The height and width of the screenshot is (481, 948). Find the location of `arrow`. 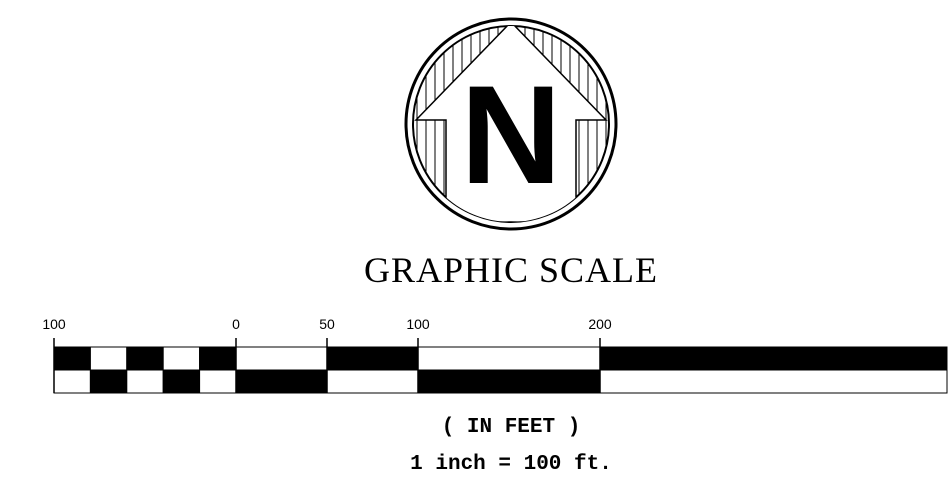

arrow is located at coordinates (511, 124).